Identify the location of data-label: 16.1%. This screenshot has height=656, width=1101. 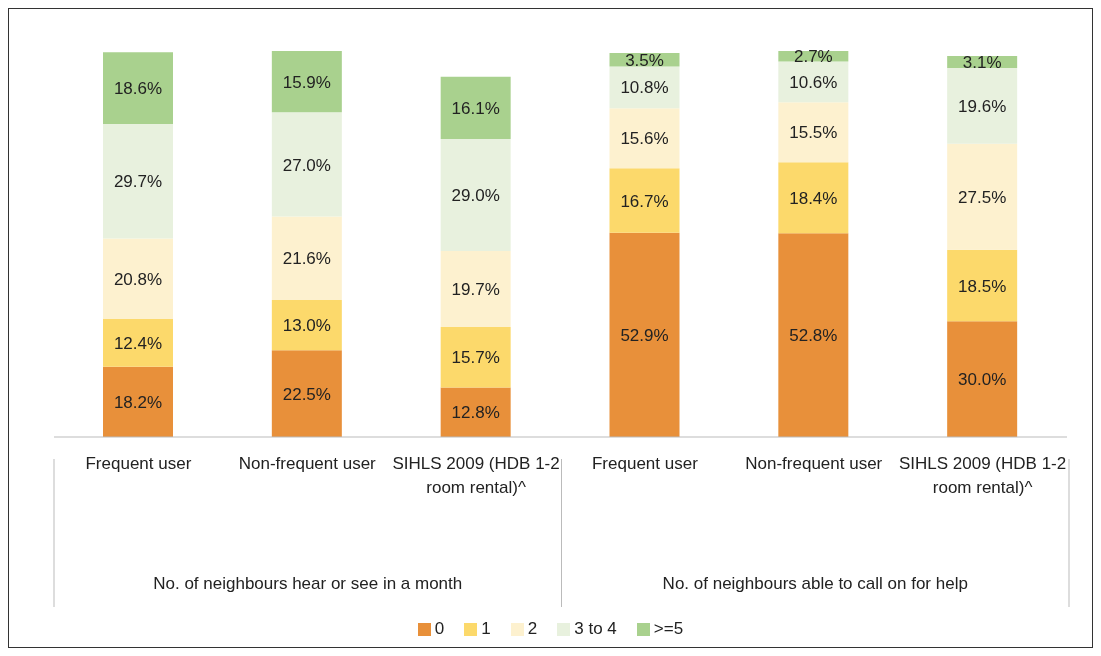
(475, 108).